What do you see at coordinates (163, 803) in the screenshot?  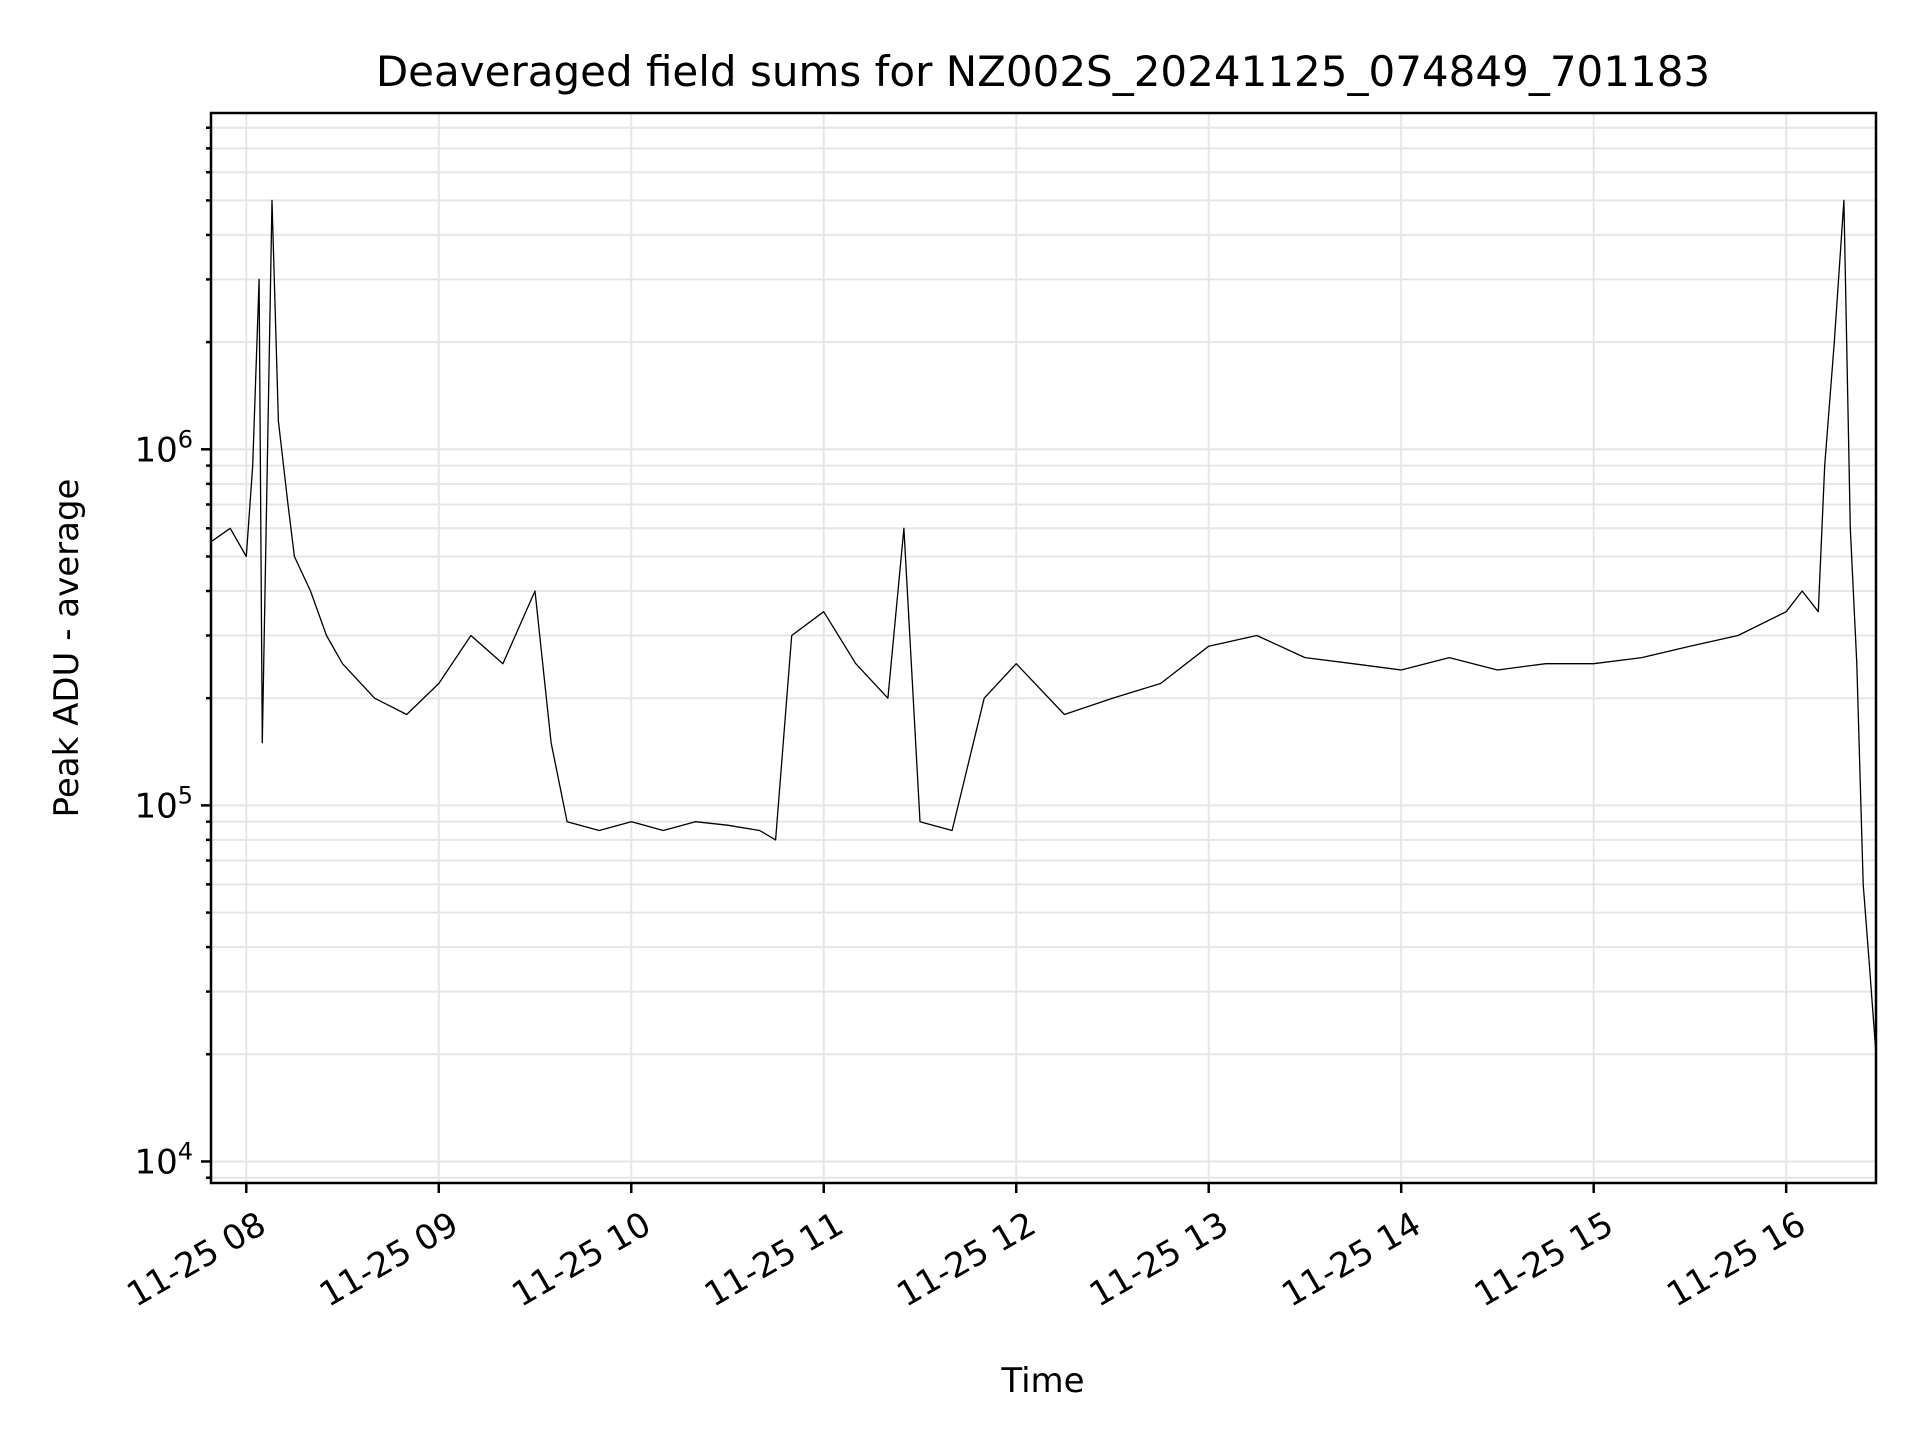 I see `y-tick-label: 10⁵` at bounding box center [163, 803].